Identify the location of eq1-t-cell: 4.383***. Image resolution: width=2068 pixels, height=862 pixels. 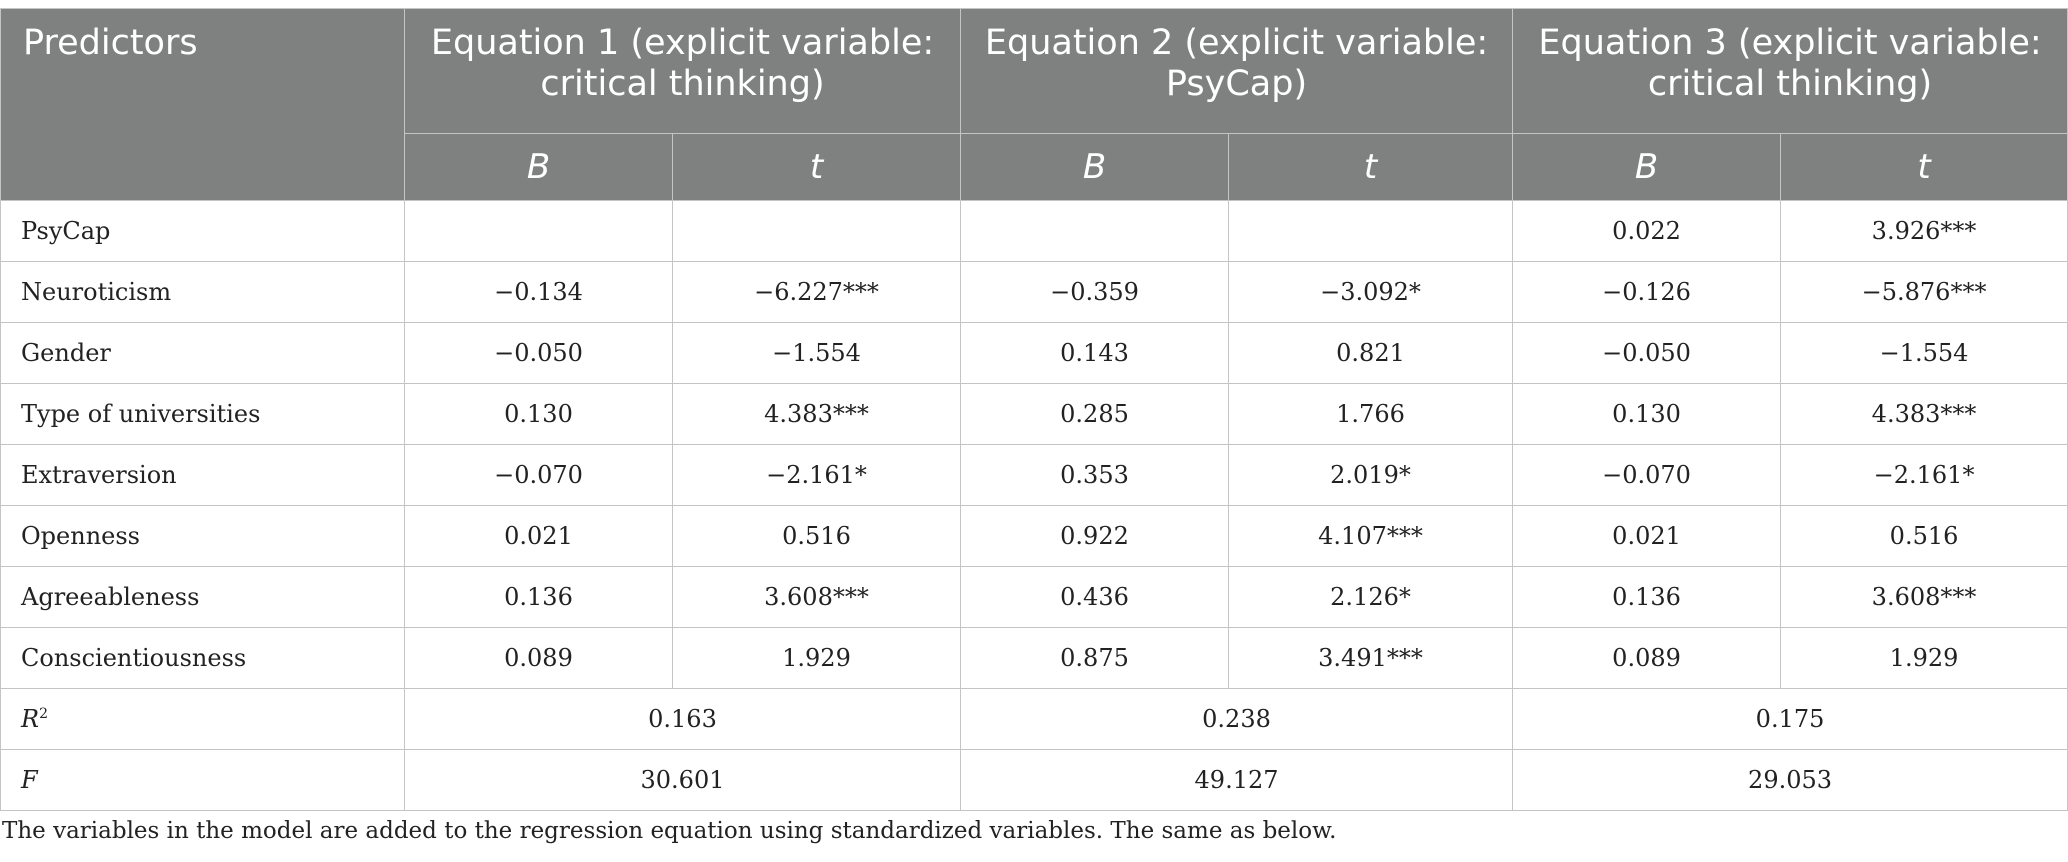
(816, 414).